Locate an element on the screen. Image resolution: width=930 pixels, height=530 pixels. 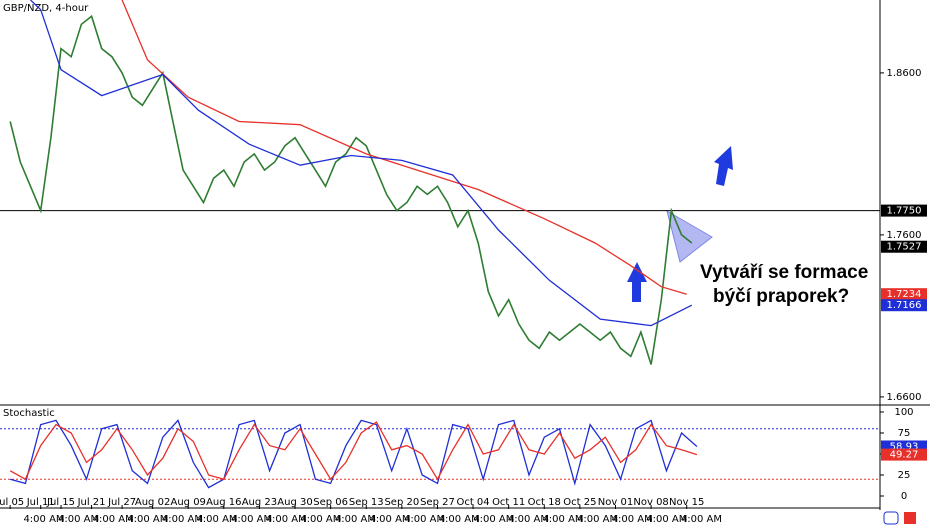
price-tag-label: 1.7750 is located at coordinates (904, 211).